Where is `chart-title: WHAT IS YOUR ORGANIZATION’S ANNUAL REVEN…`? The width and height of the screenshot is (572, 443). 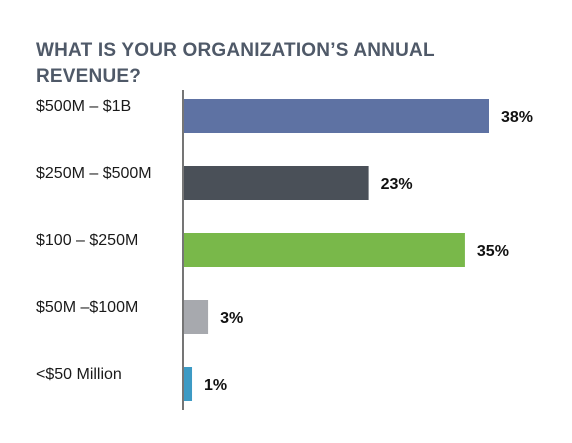 chart-title: WHAT IS YOUR ORGANIZATION’S ANNUAL REVEN… is located at coordinates (235, 63).